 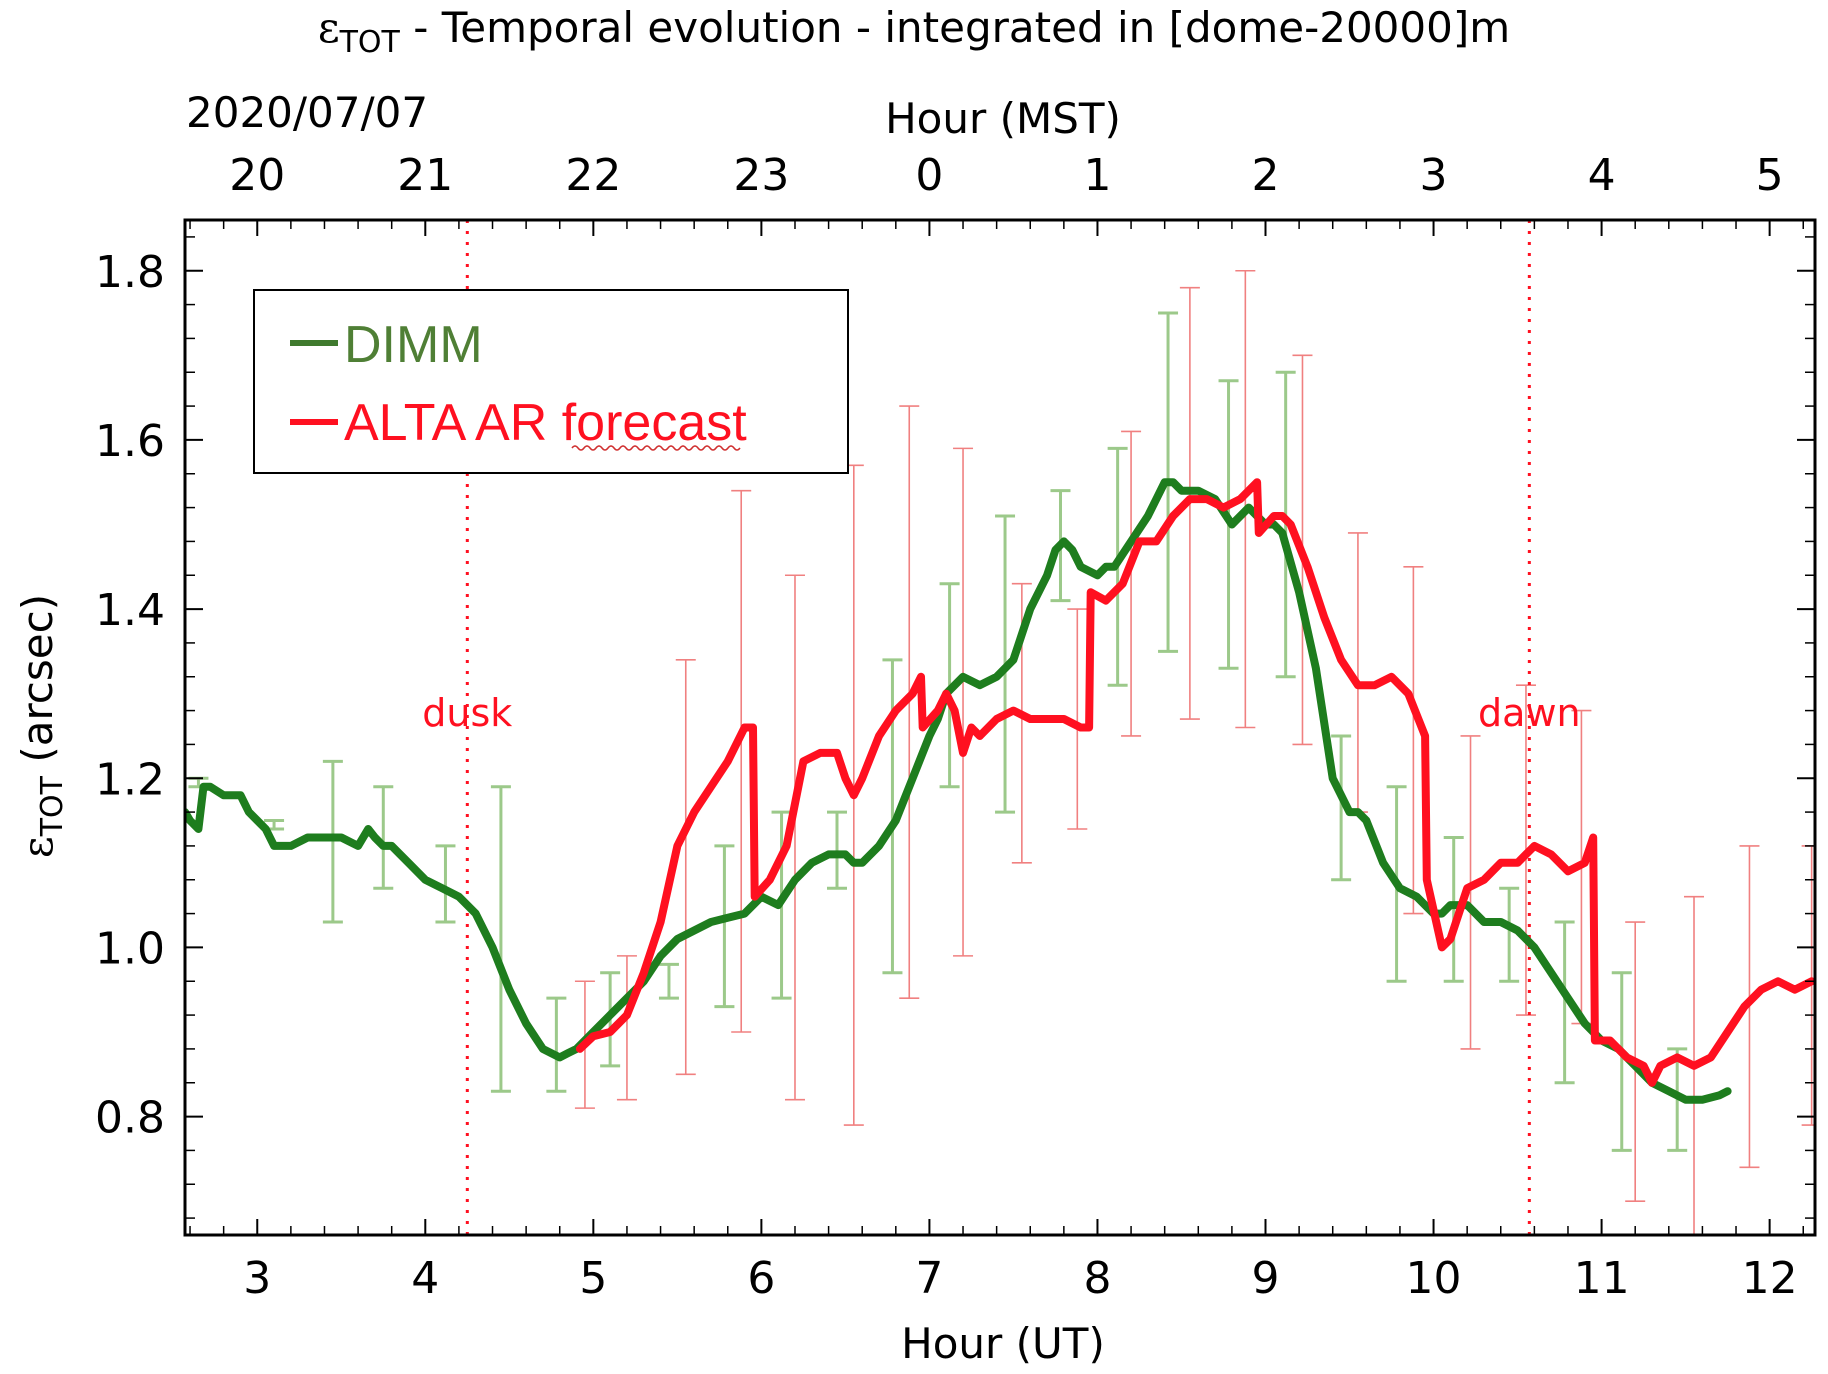 What do you see at coordinates (929, 1278) in the screenshot?
I see `x-tick-label: 7` at bounding box center [929, 1278].